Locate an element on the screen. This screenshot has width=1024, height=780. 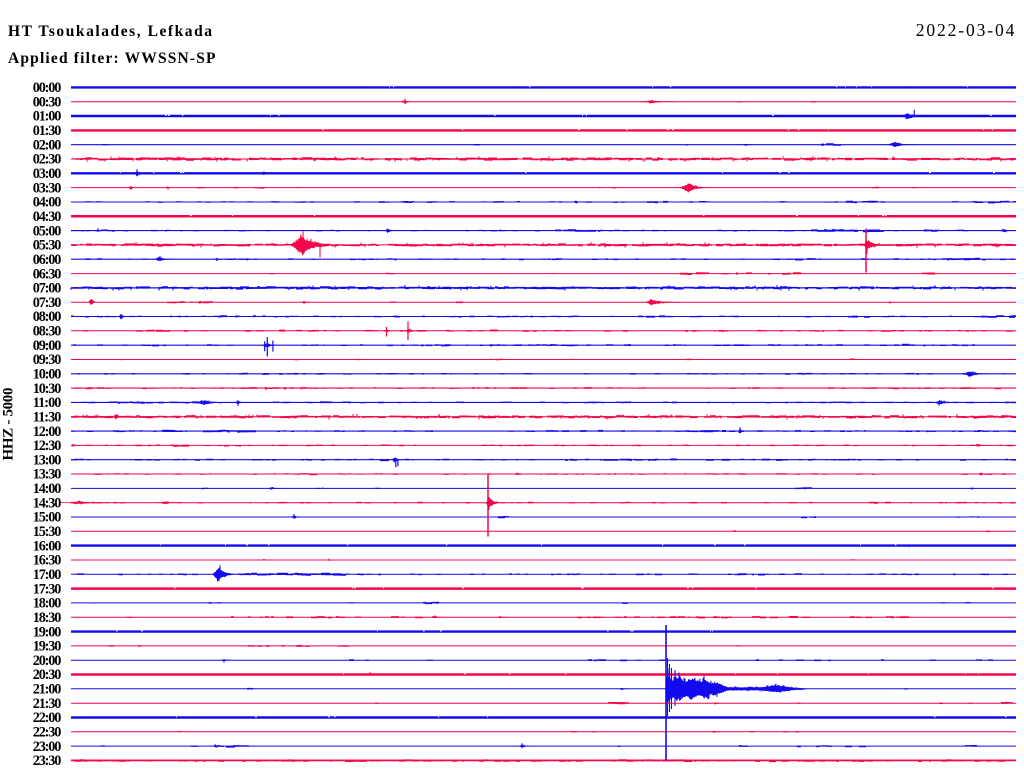
svg-text: 11:00 is located at coordinates (47, 403).